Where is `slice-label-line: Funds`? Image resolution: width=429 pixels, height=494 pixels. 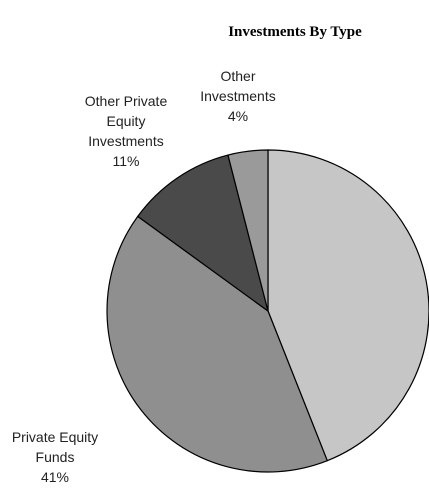
slice-label-line: Funds is located at coordinates (55, 457).